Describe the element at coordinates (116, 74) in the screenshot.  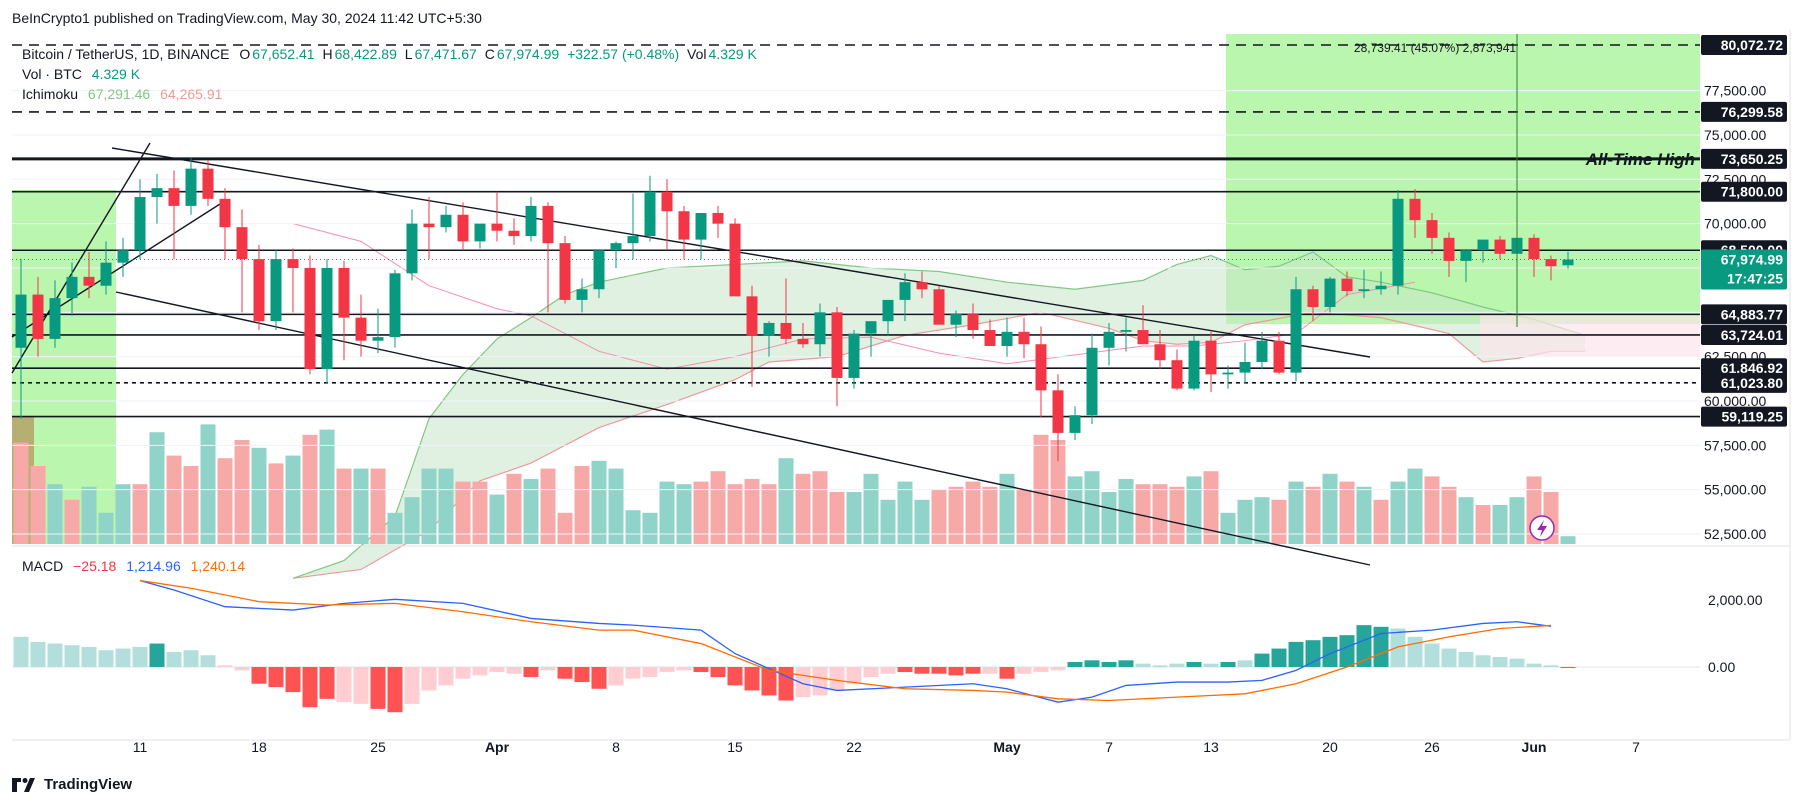
I see `volume-series-value: 4.329 K` at that location.